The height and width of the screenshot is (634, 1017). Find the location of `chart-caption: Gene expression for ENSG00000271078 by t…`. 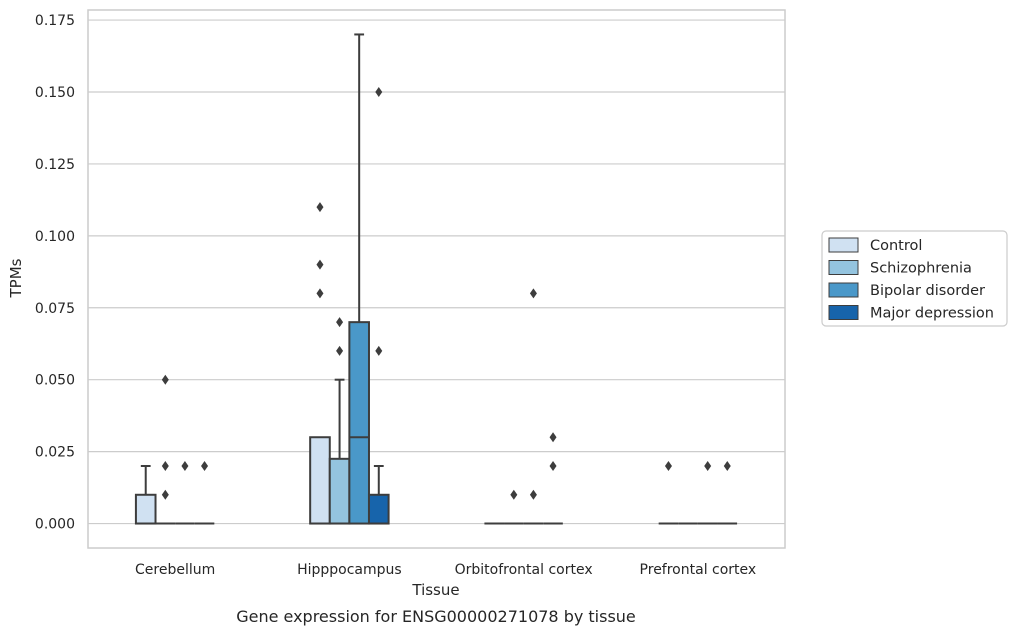

chart-caption: Gene expression for ENSG00000271078 by t… is located at coordinates (436, 616).